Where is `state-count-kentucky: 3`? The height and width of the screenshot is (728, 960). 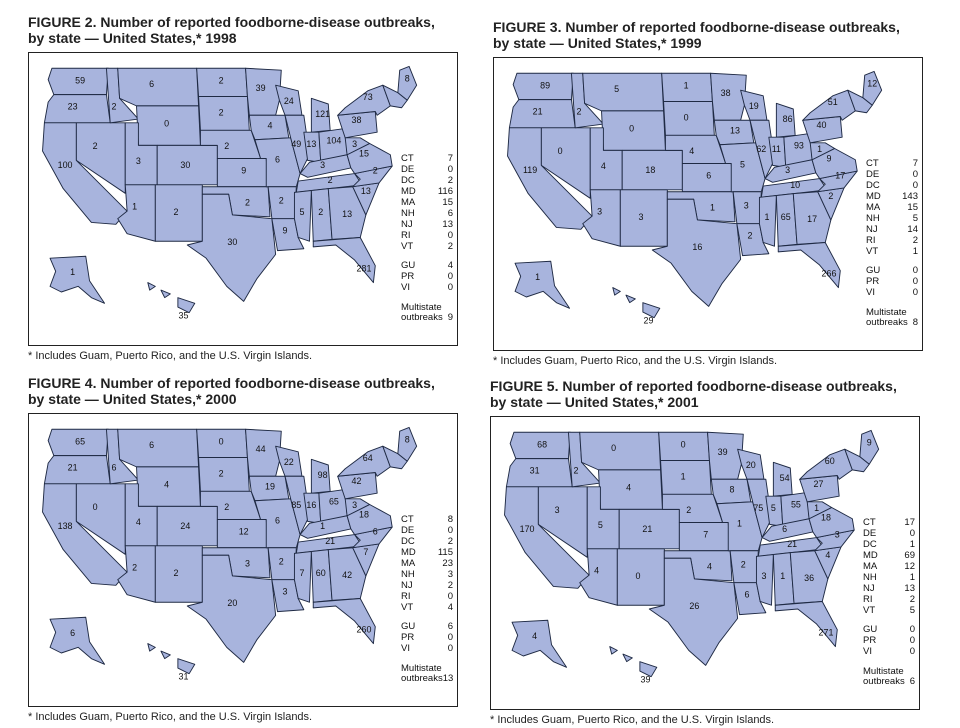
state-count-kentucky: 3 is located at coordinates (322, 165).